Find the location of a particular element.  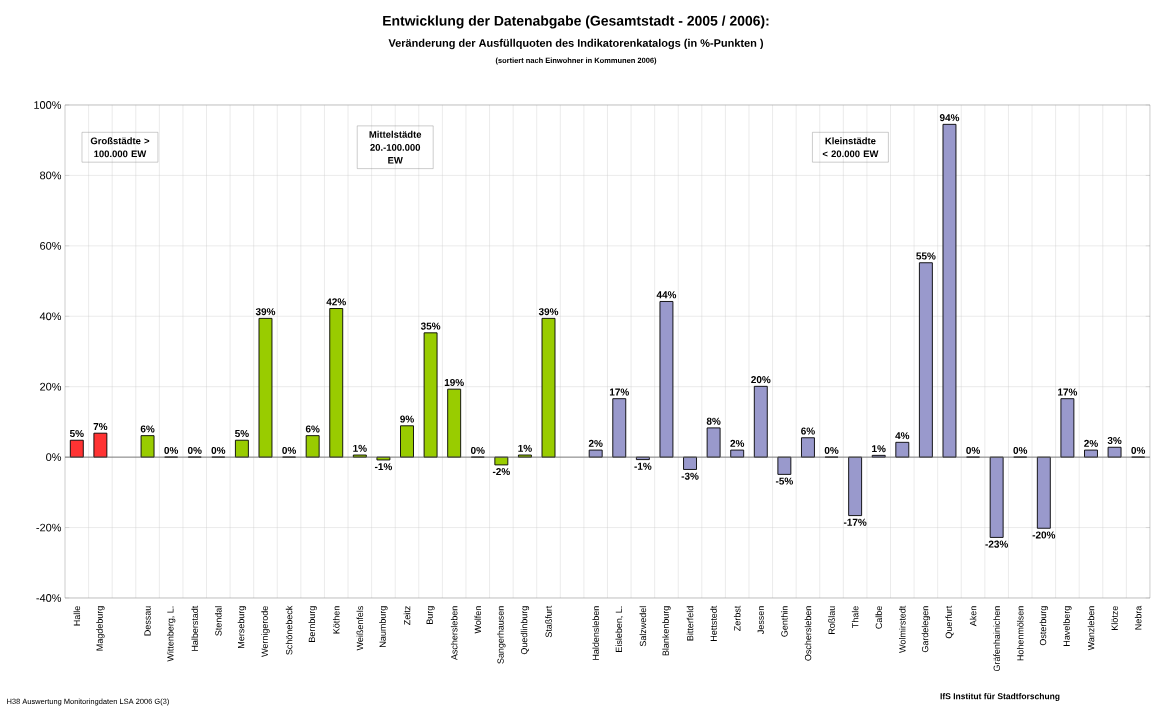

x-tick-label: Calbe is located at coordinates (879, 617).